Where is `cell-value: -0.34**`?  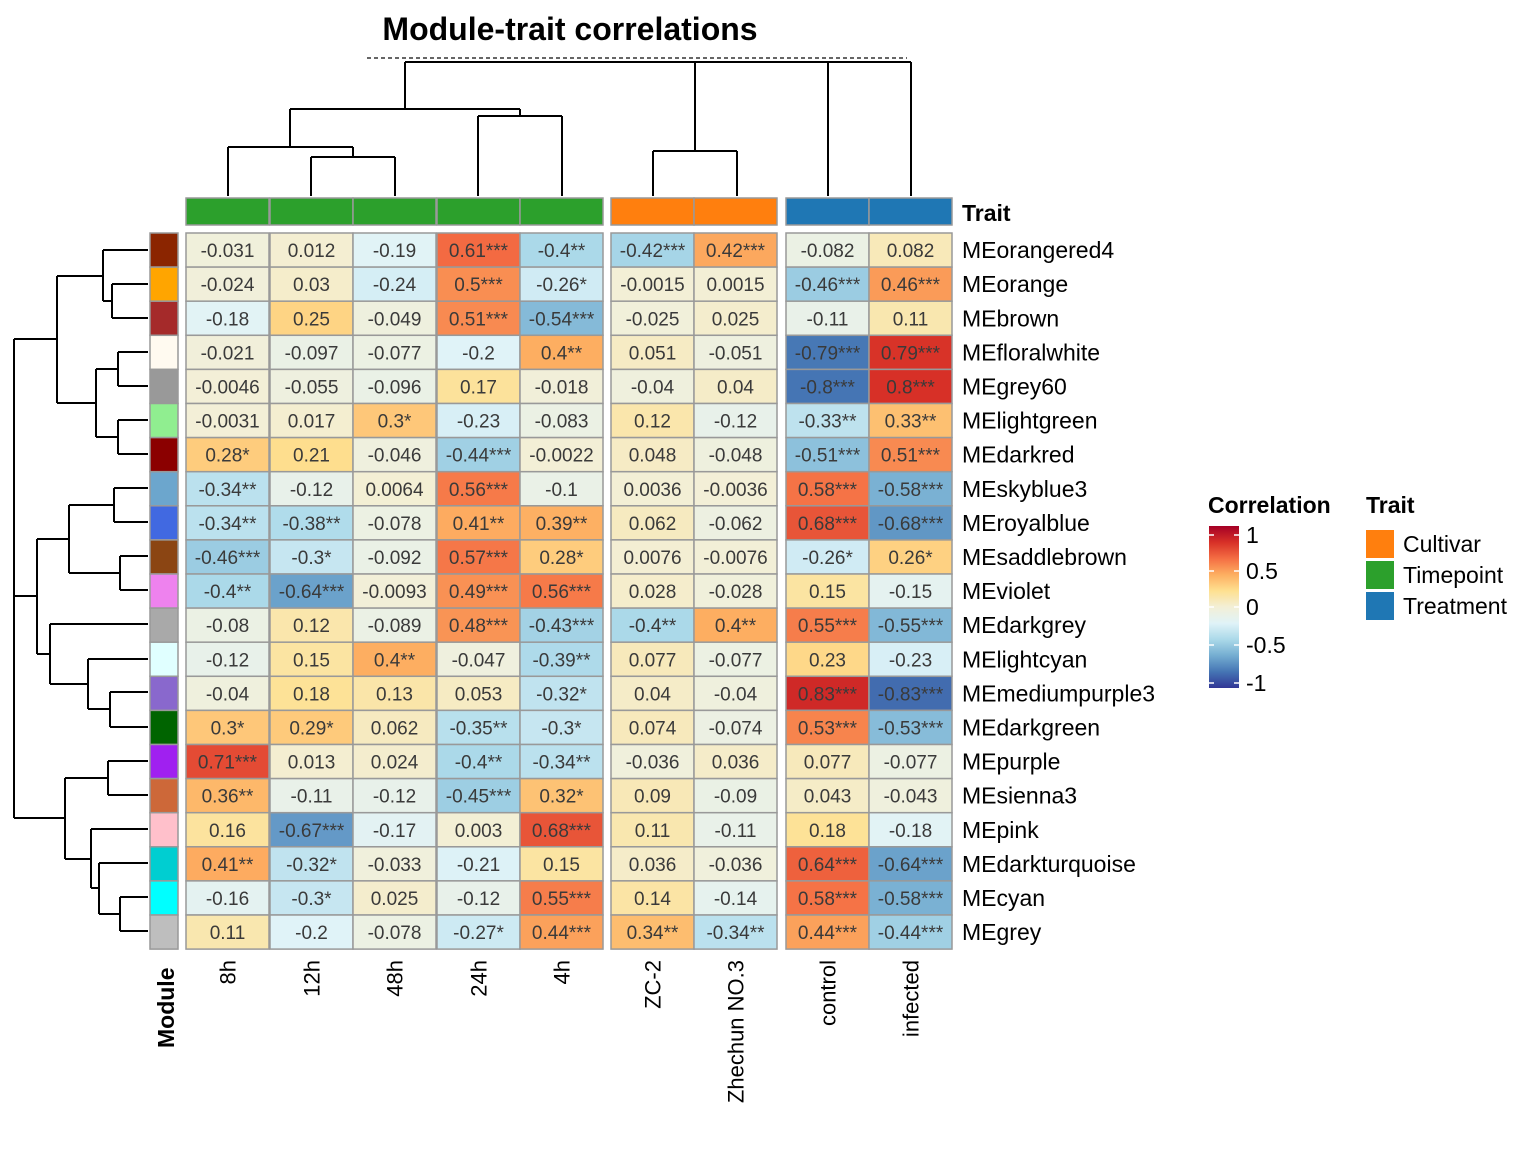 cell-value: -0.34** is located at coordinates (227, 524).